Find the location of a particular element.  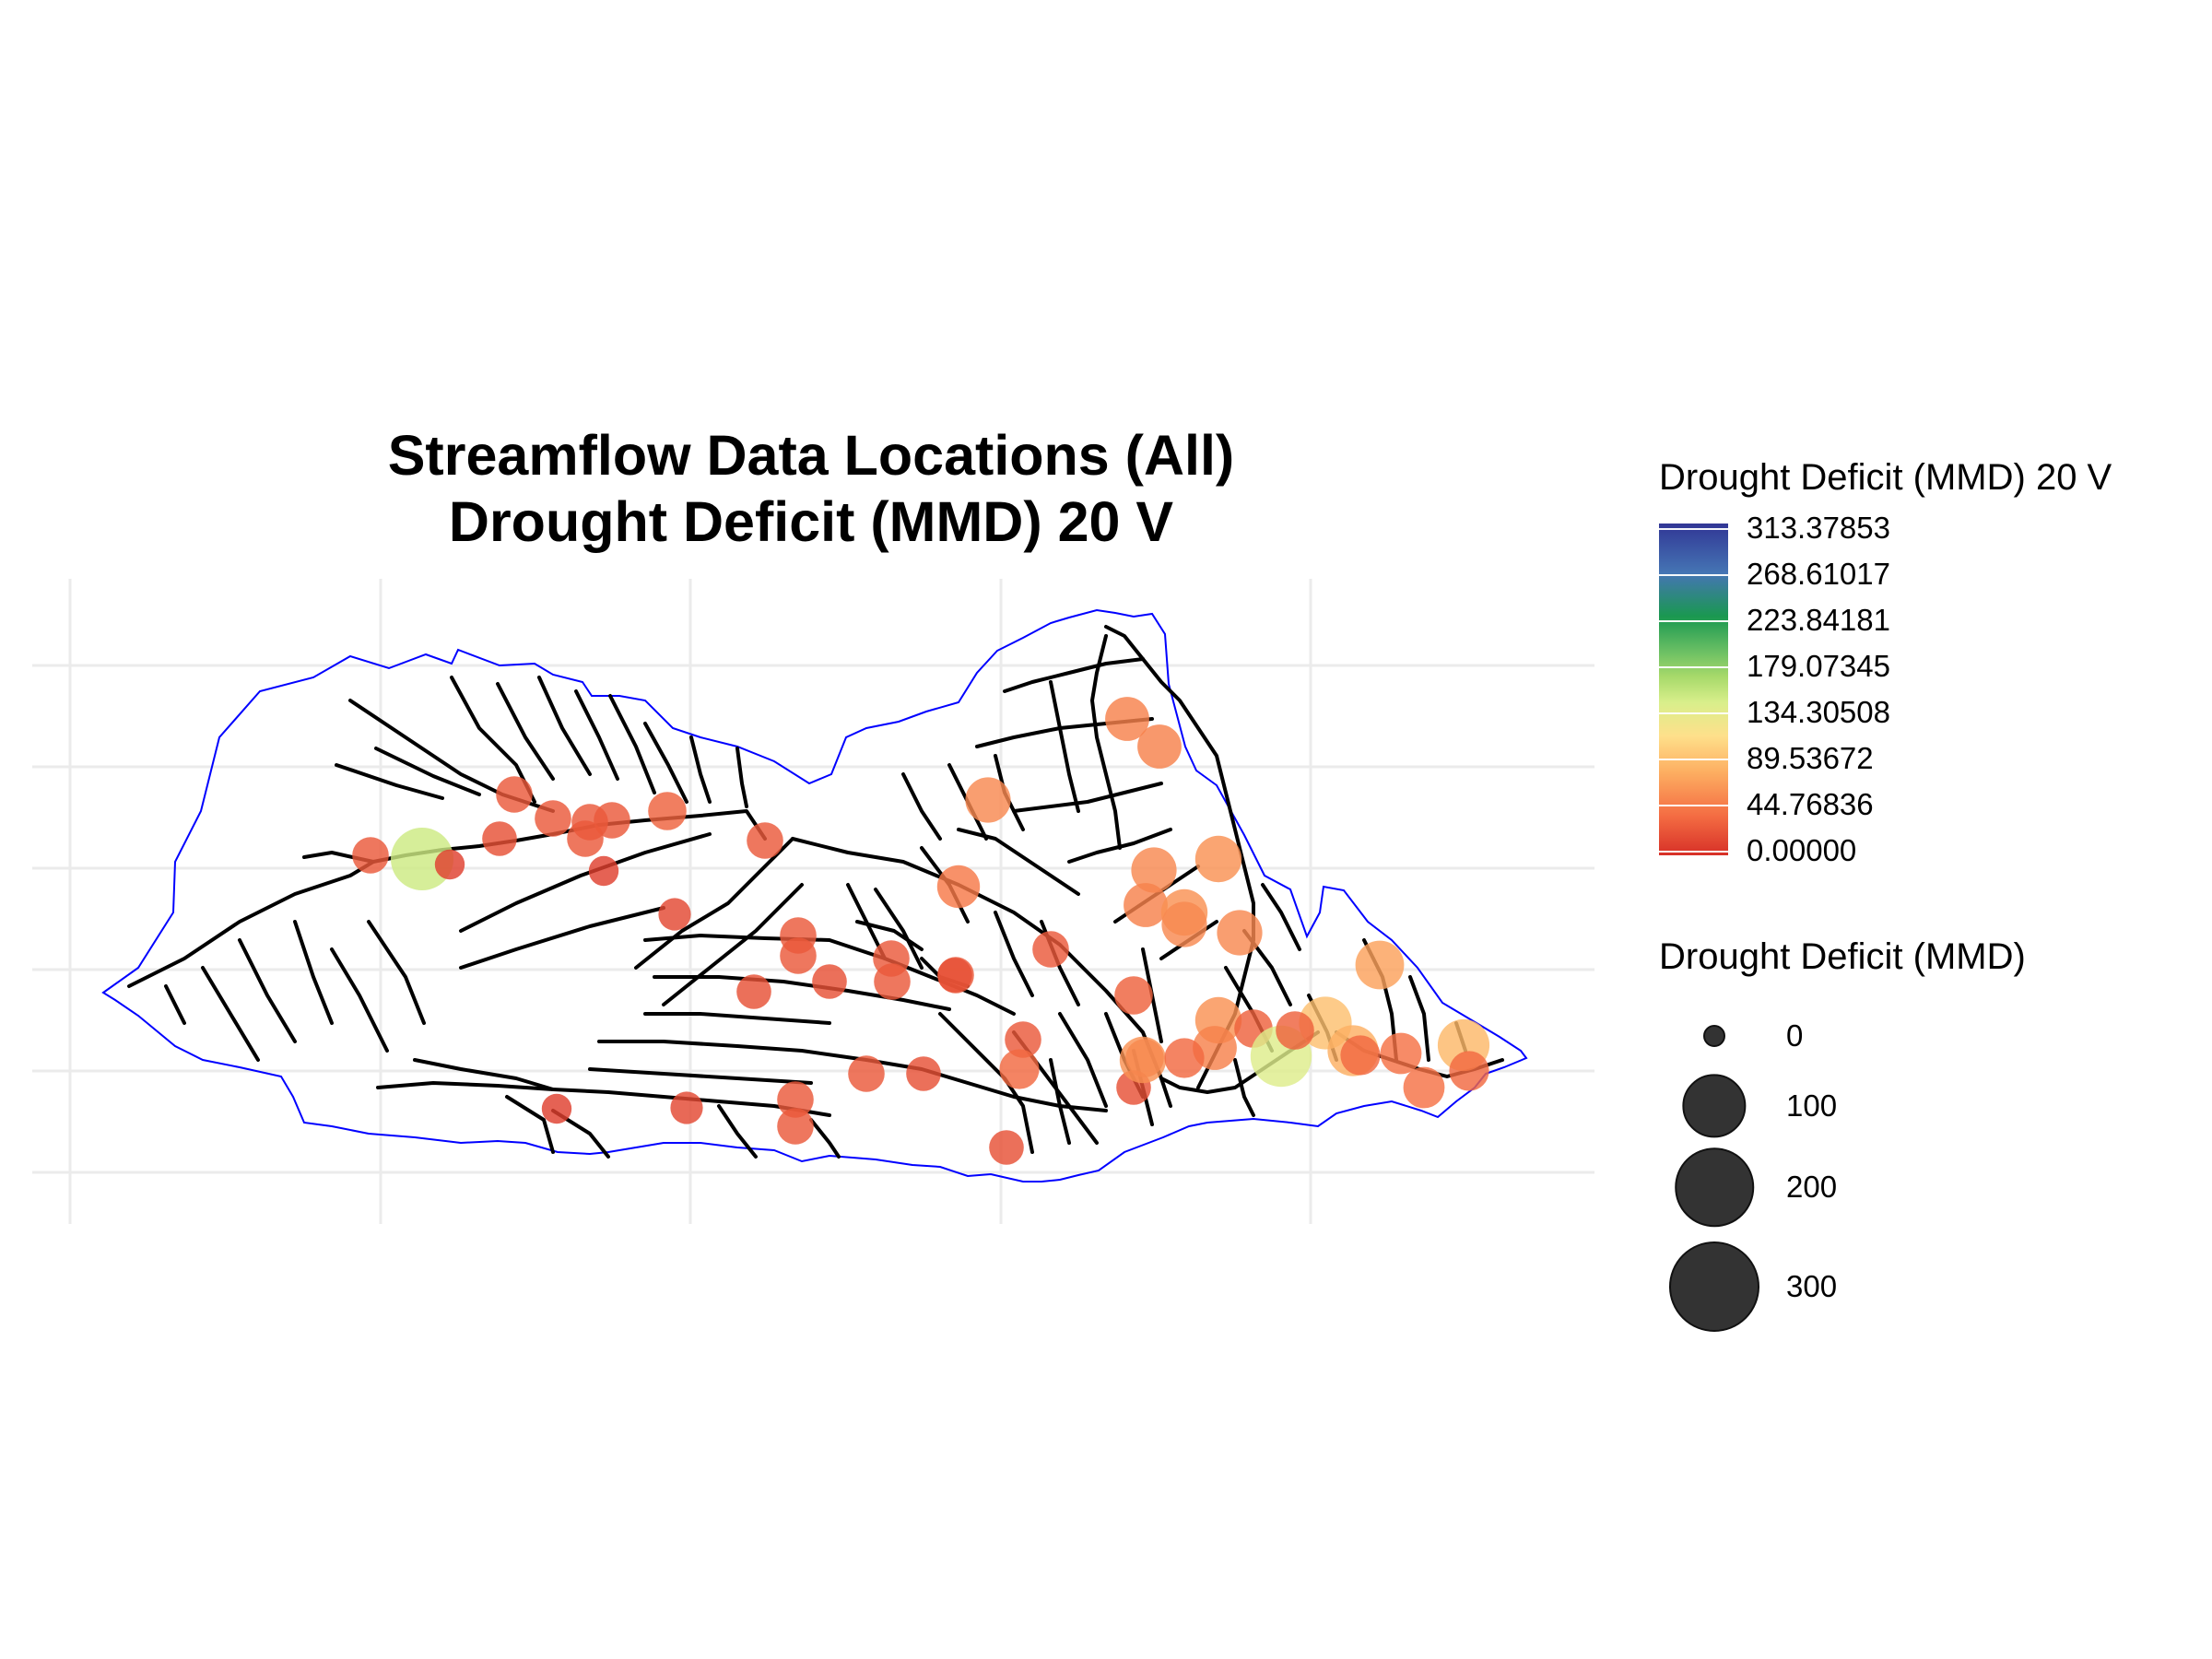

colorbar-tick-label: 89.53672 is located at coordinates (1810, 758).